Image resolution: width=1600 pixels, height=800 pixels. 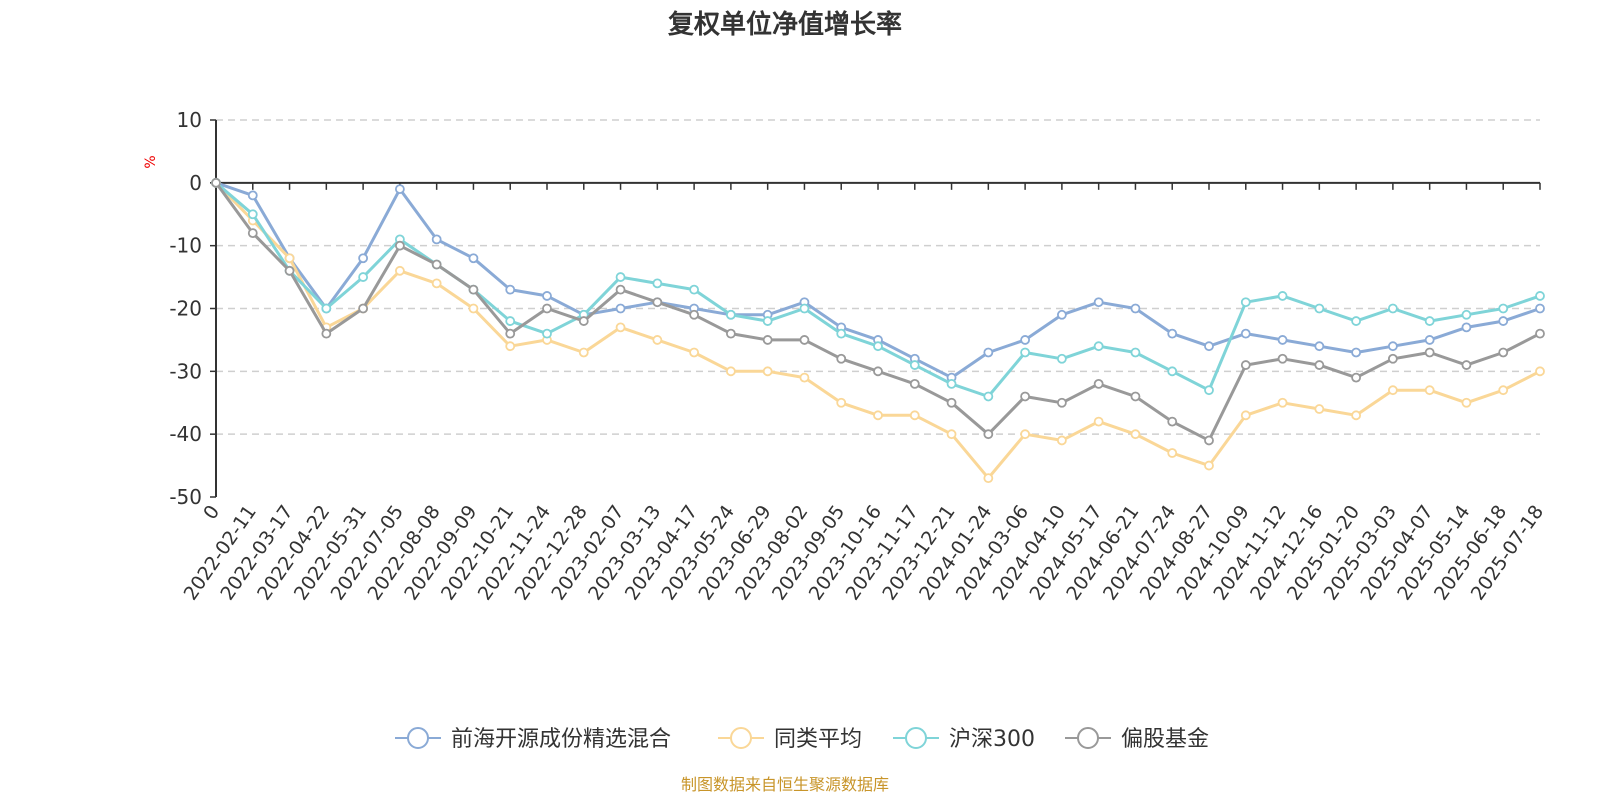 I want to click on chart-title: 复权单位净值增长率, so click(x=785, y=24).